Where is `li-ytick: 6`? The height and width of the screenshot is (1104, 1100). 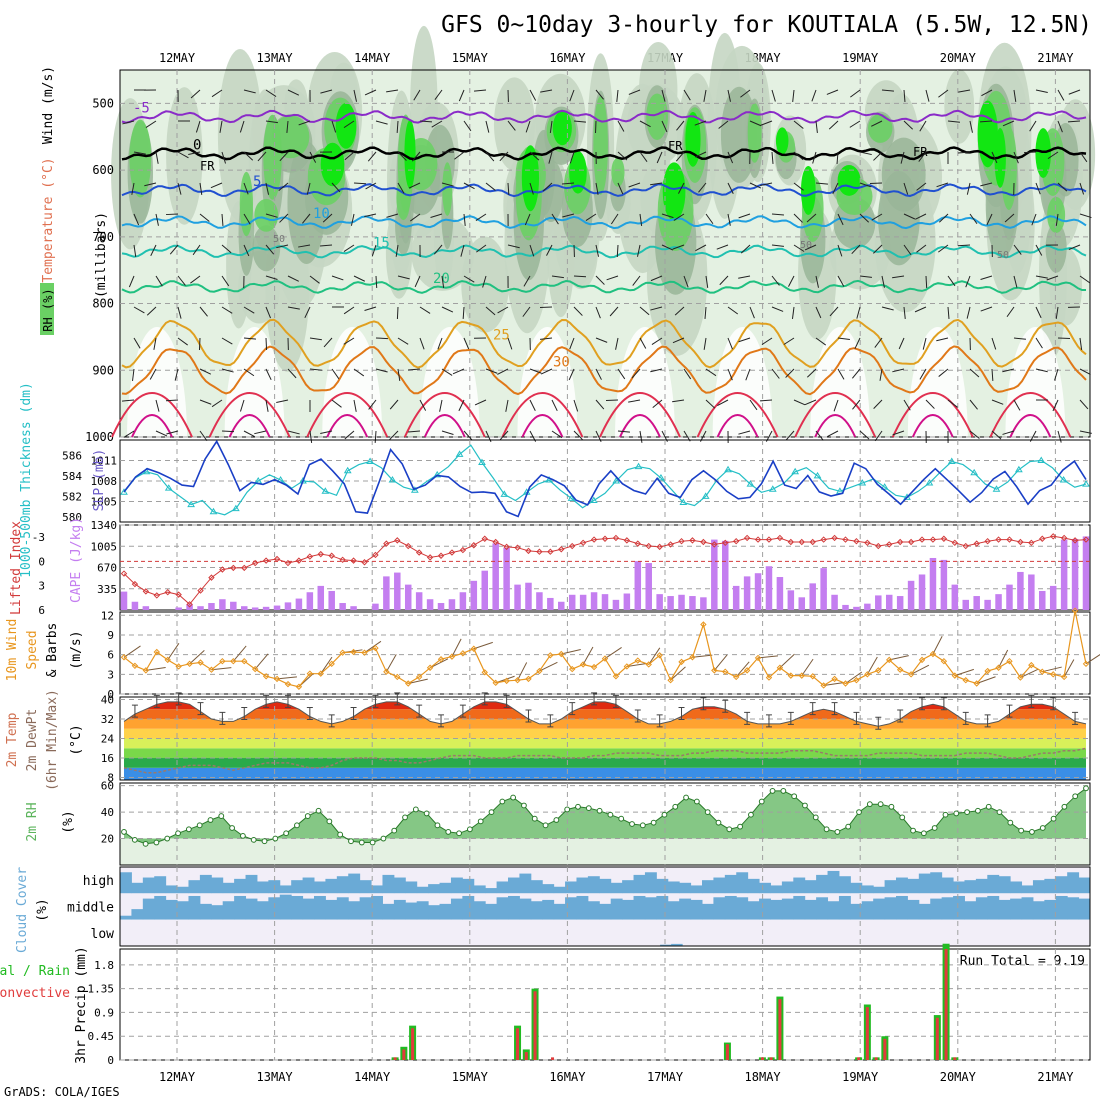 li-ytick: 6 is located at coordinates (41, 610).